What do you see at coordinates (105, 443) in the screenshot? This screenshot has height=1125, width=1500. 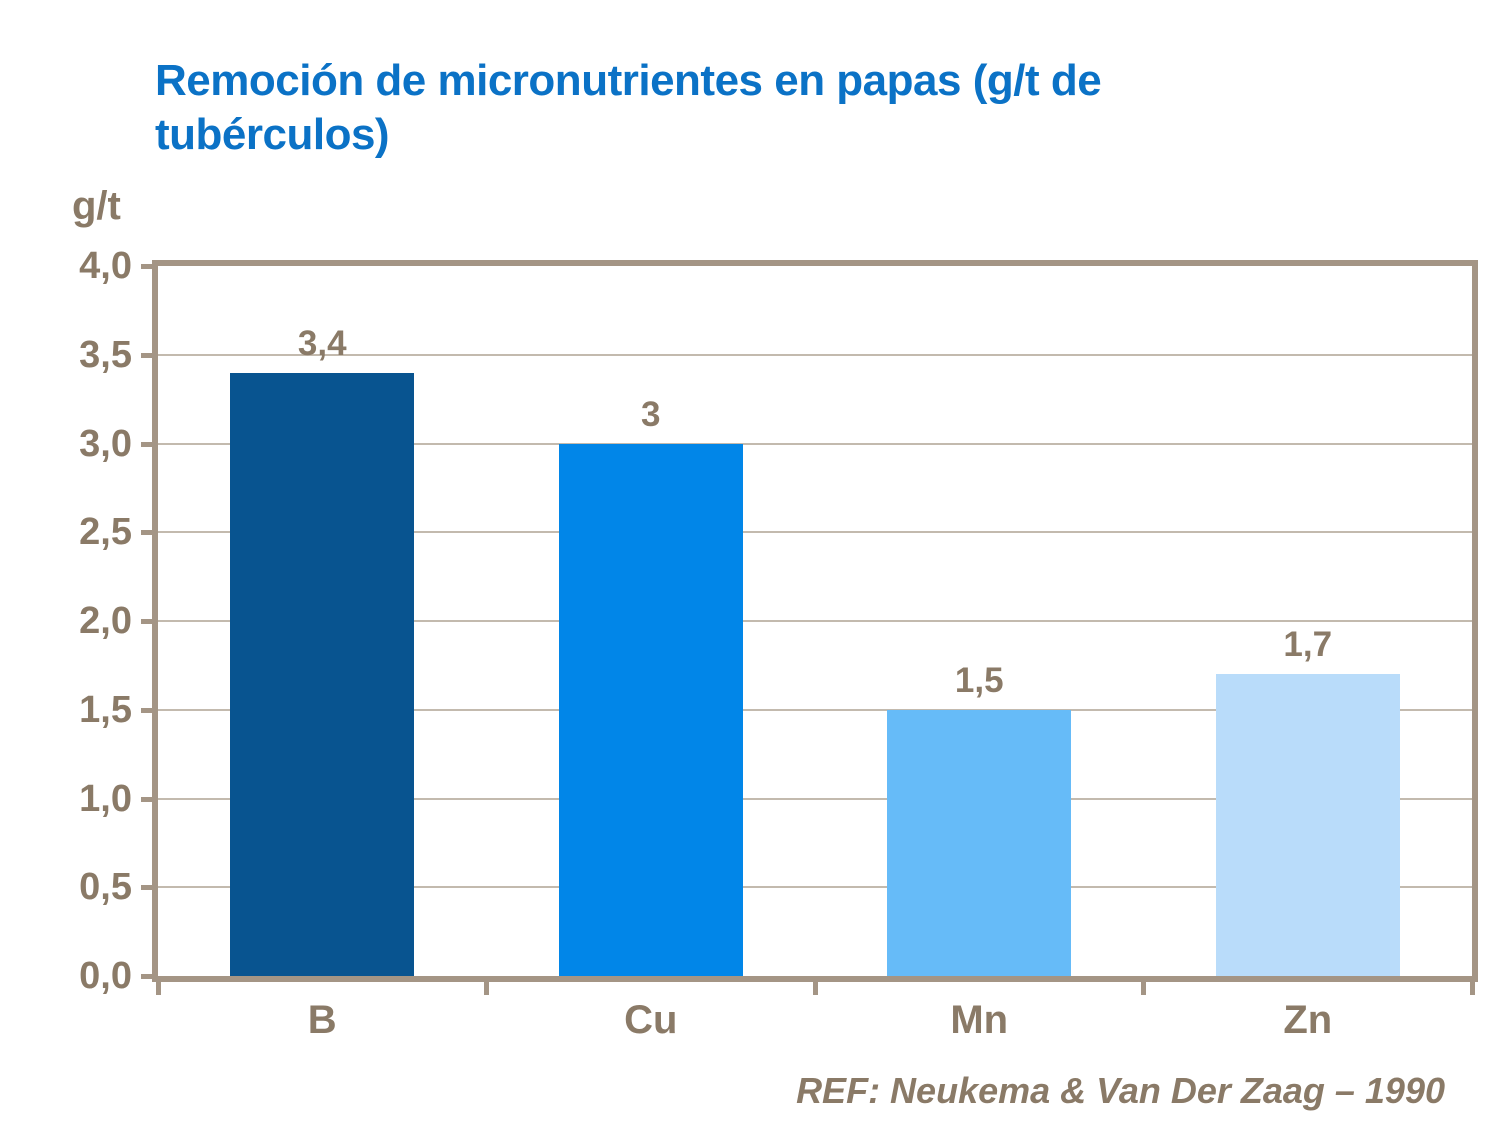 I see `y-tick-label: 3,0` at bounding box center [105, 443].